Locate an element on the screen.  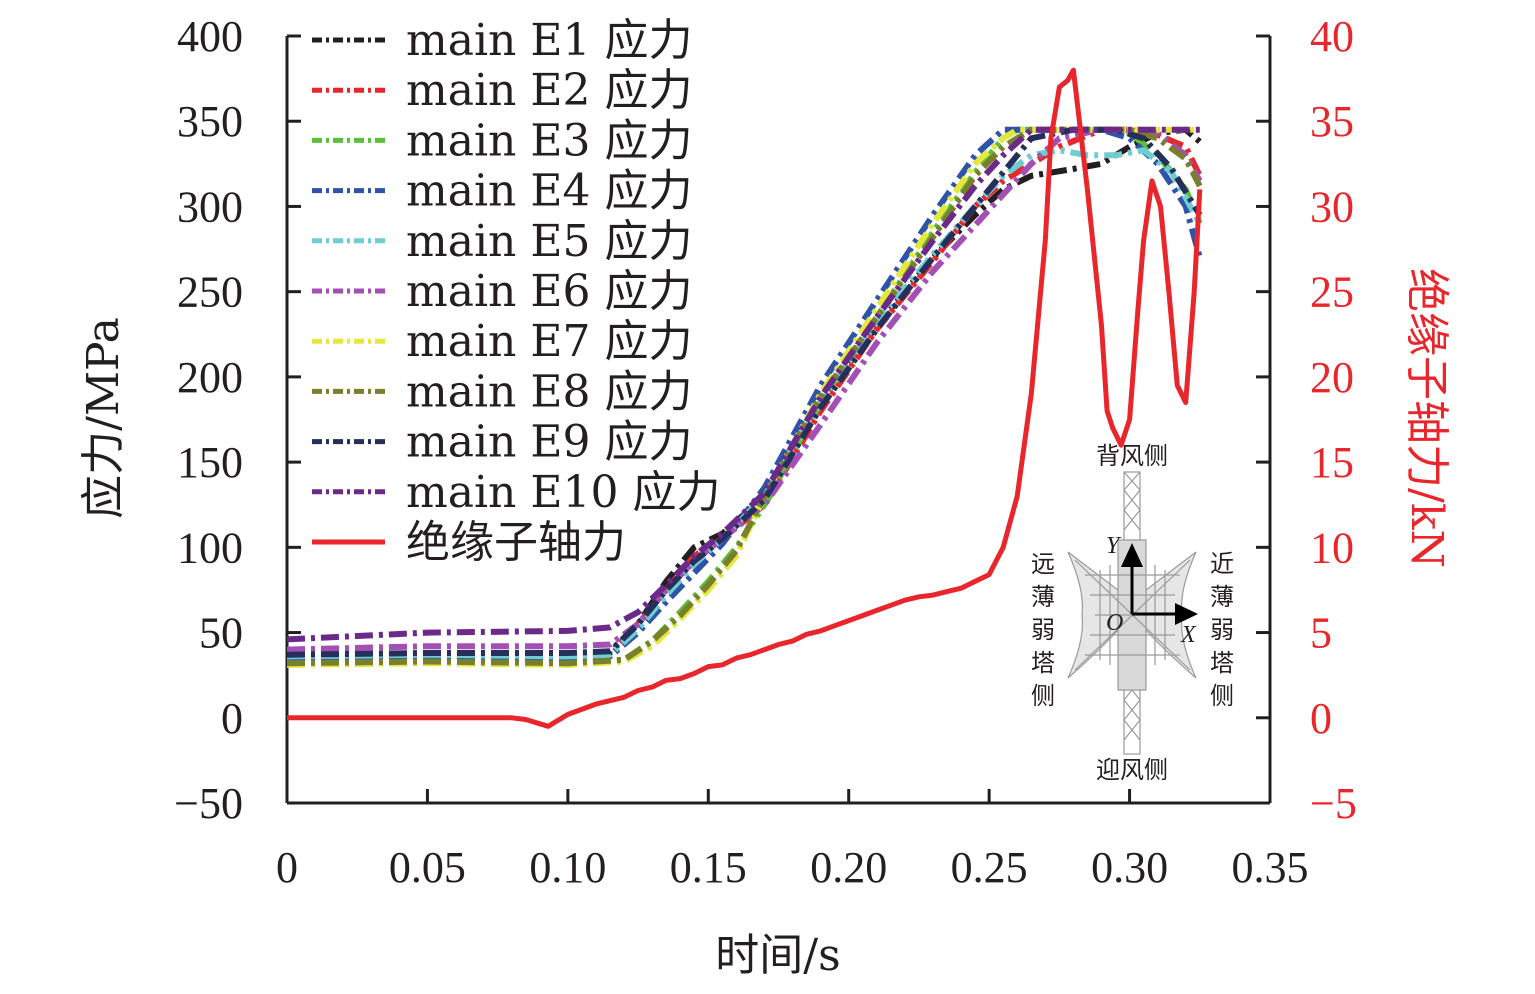
legend-item: 绝缘子轴力 is located at coordinates (469, 542).